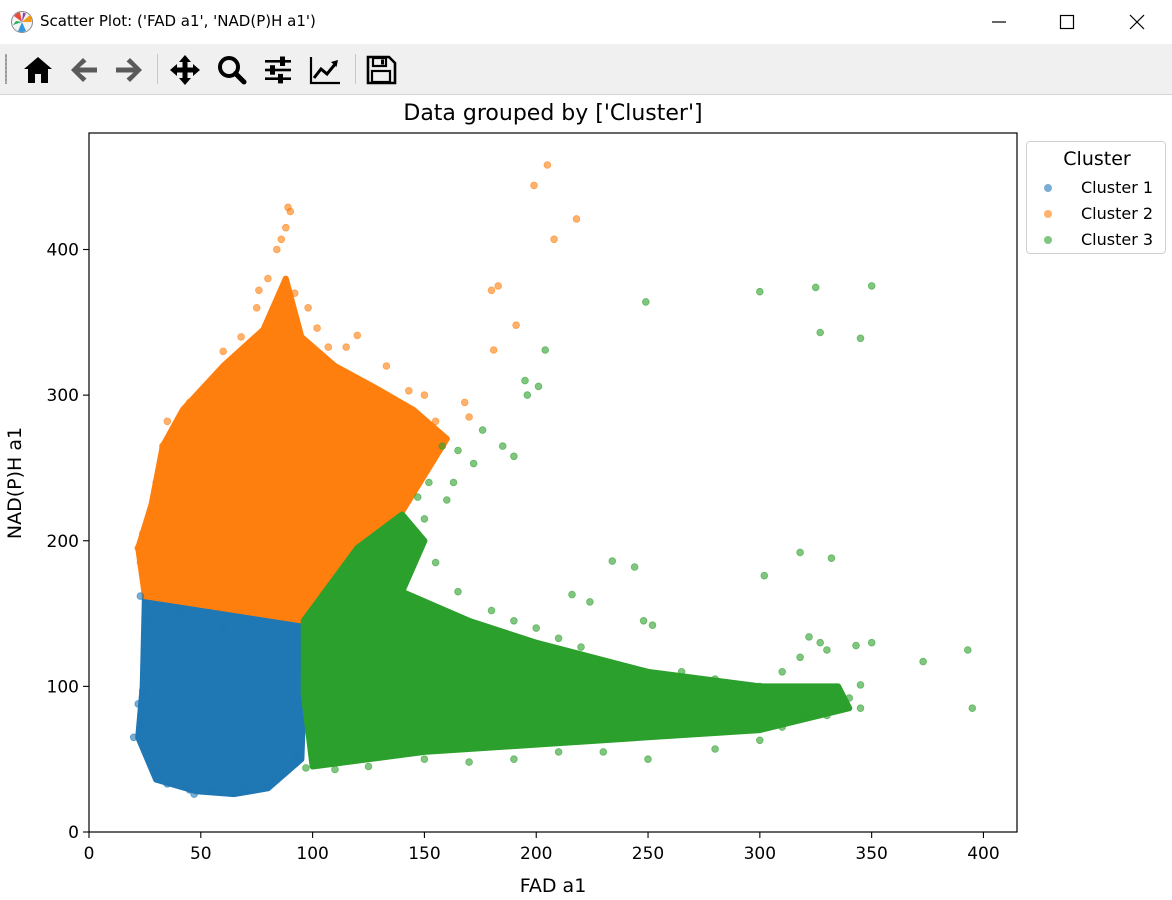 This screenshot has height=900, width=1172. I want to click on x-tick-label: 350, so click(871, 854).